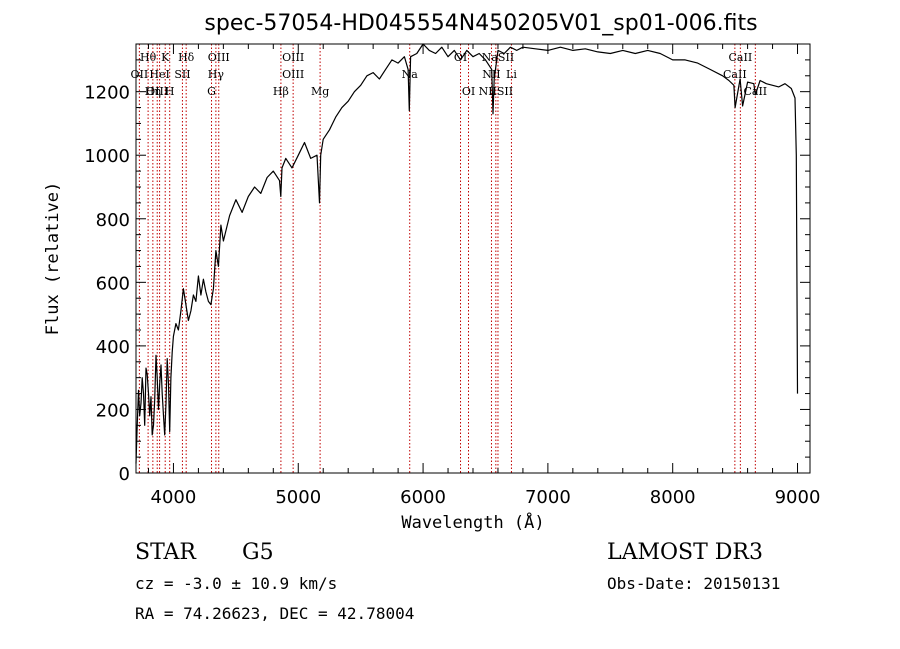 Image resolution: width=900 pixels, height=649 pixels. What do you see at coordinates (186, 57) in the screenshot?
I see `spectral-line-label: Hδ` at bounding box center [186, 57].